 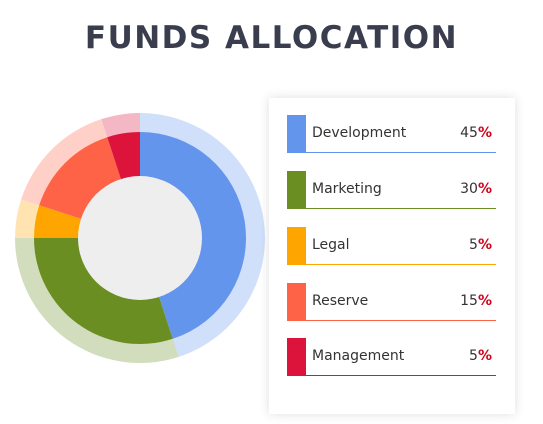 I want to click on legend-row-management: Management 5%, so click(x=391, y=357).